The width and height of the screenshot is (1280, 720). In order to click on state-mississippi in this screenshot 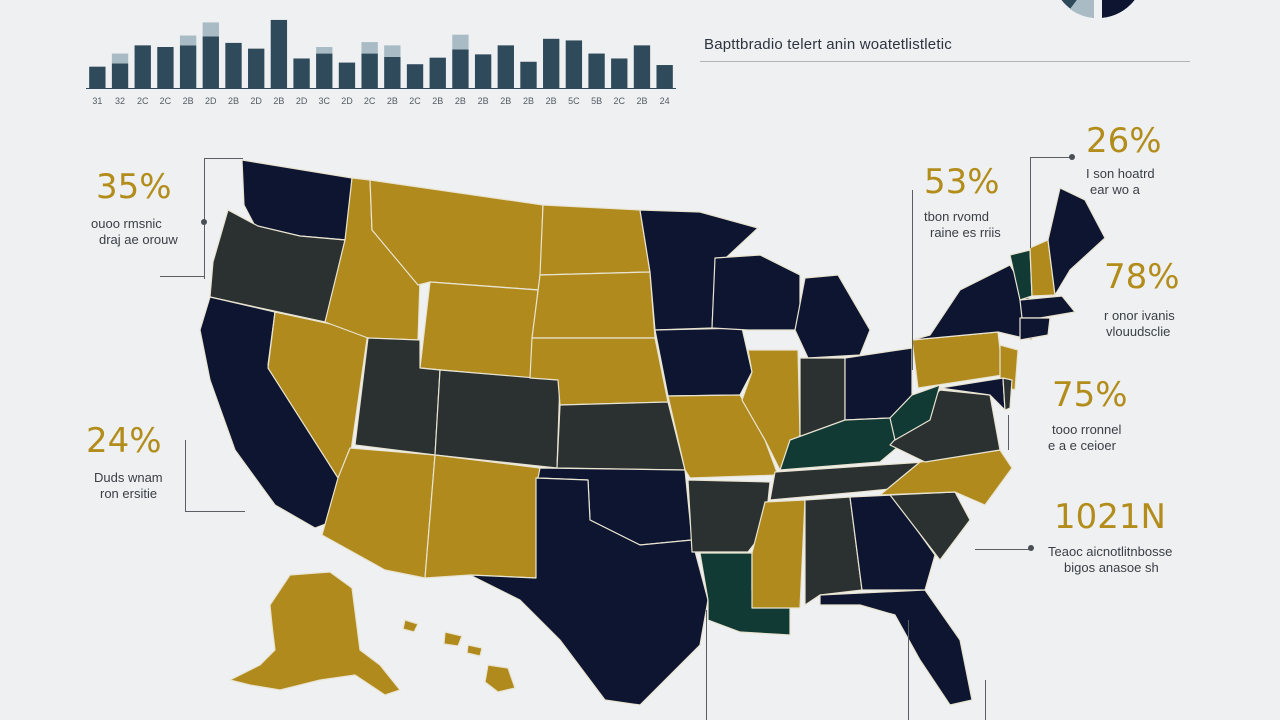, I will do `click(778, 554)`.